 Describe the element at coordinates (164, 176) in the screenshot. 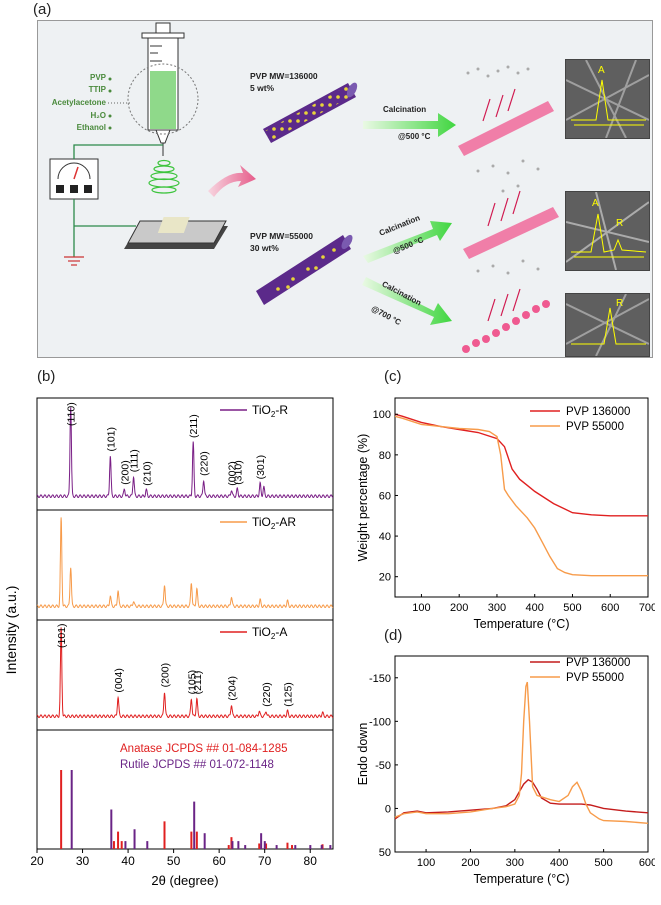

I see `electrospinning-jet` at that location.